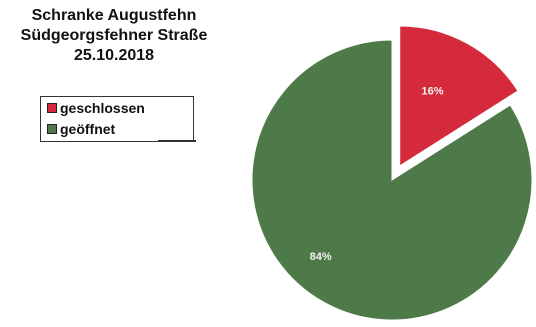 This screenshot has height=327, width=536. What do you see at coordinates (114, 55) in the screenshot?
I see `chart-title-line-3: 25.10.2018` at bounding box center [114, 55].